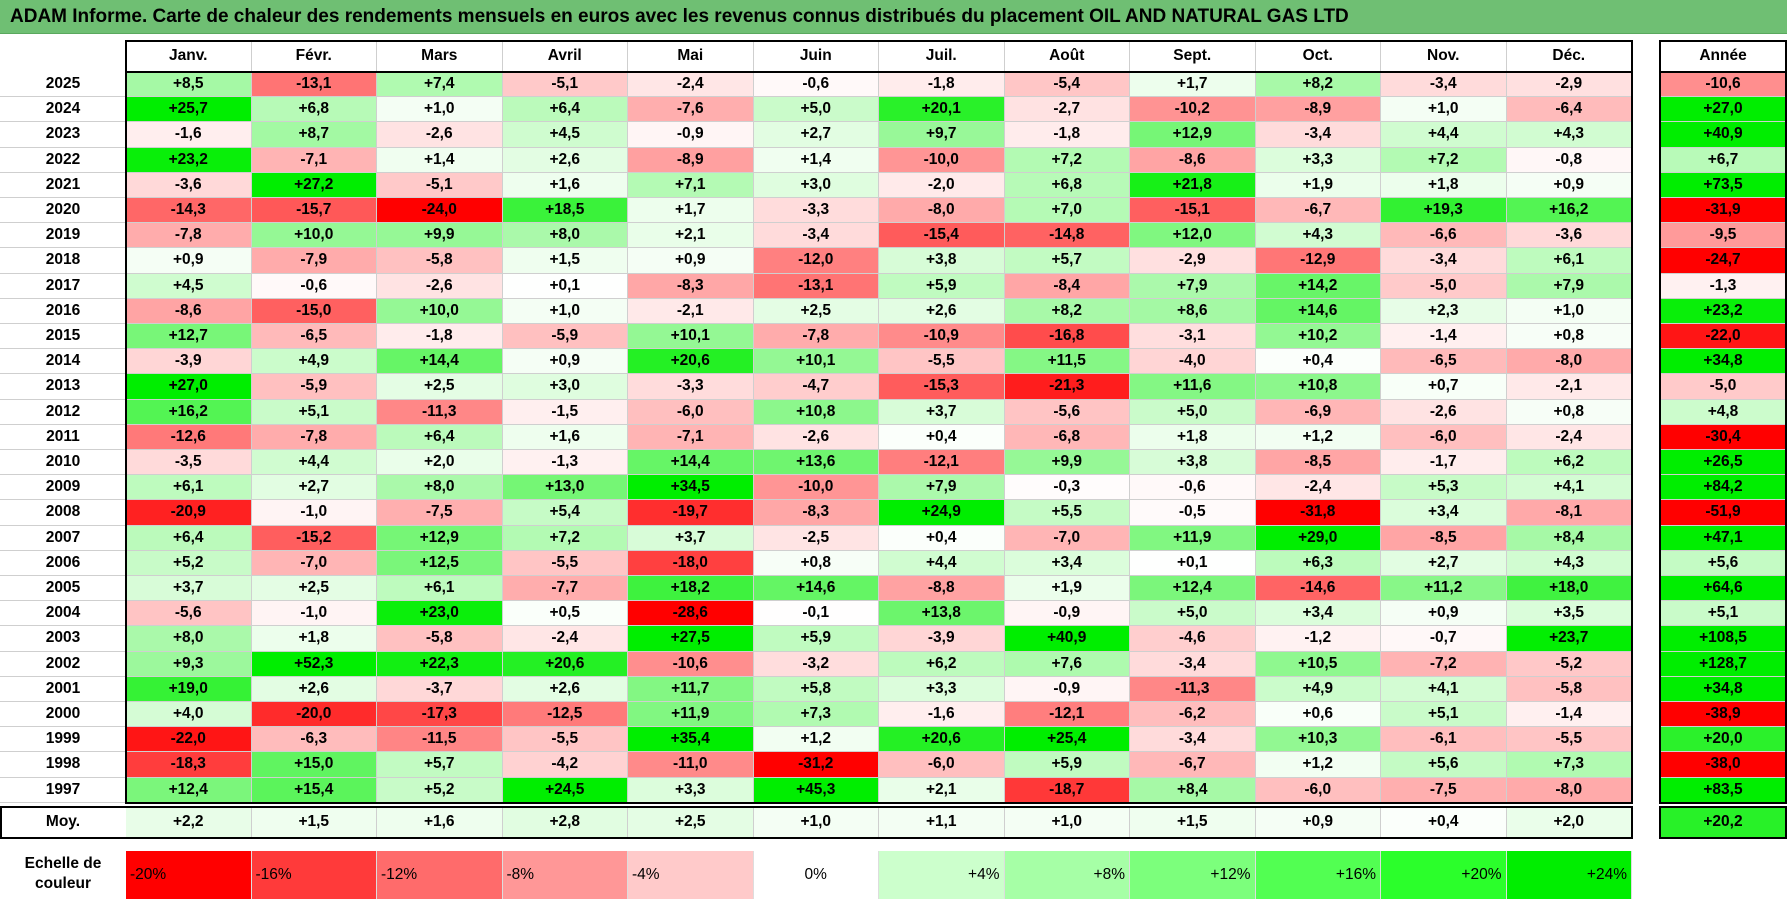 This screenshot has width=1787, height=912. Describe the element at coordinates (942, 488) in the screenshot. I see `heatmap-cell: +7,9` at that location.